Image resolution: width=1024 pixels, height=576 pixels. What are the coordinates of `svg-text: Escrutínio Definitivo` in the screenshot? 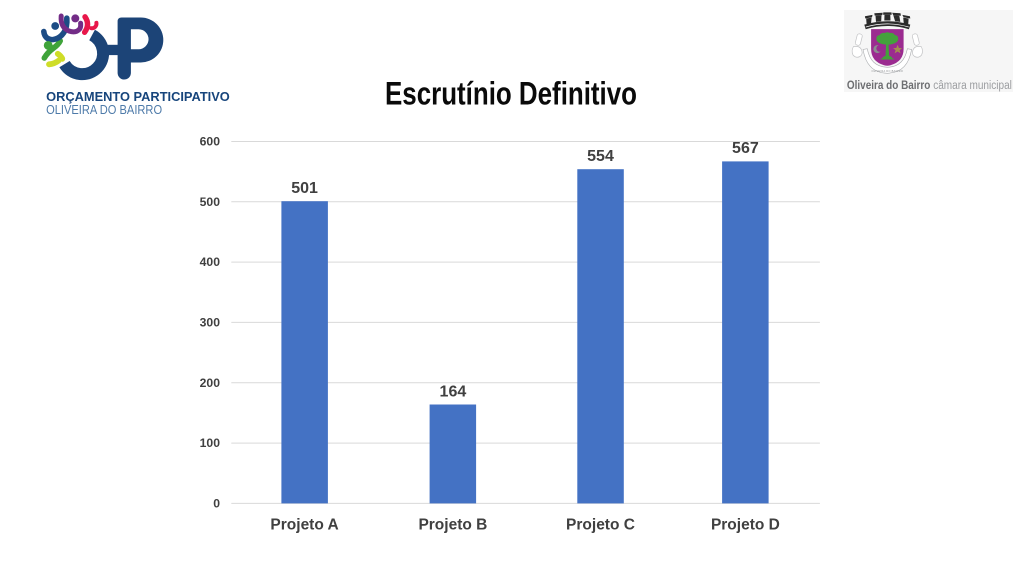 It's located at (511, 94).